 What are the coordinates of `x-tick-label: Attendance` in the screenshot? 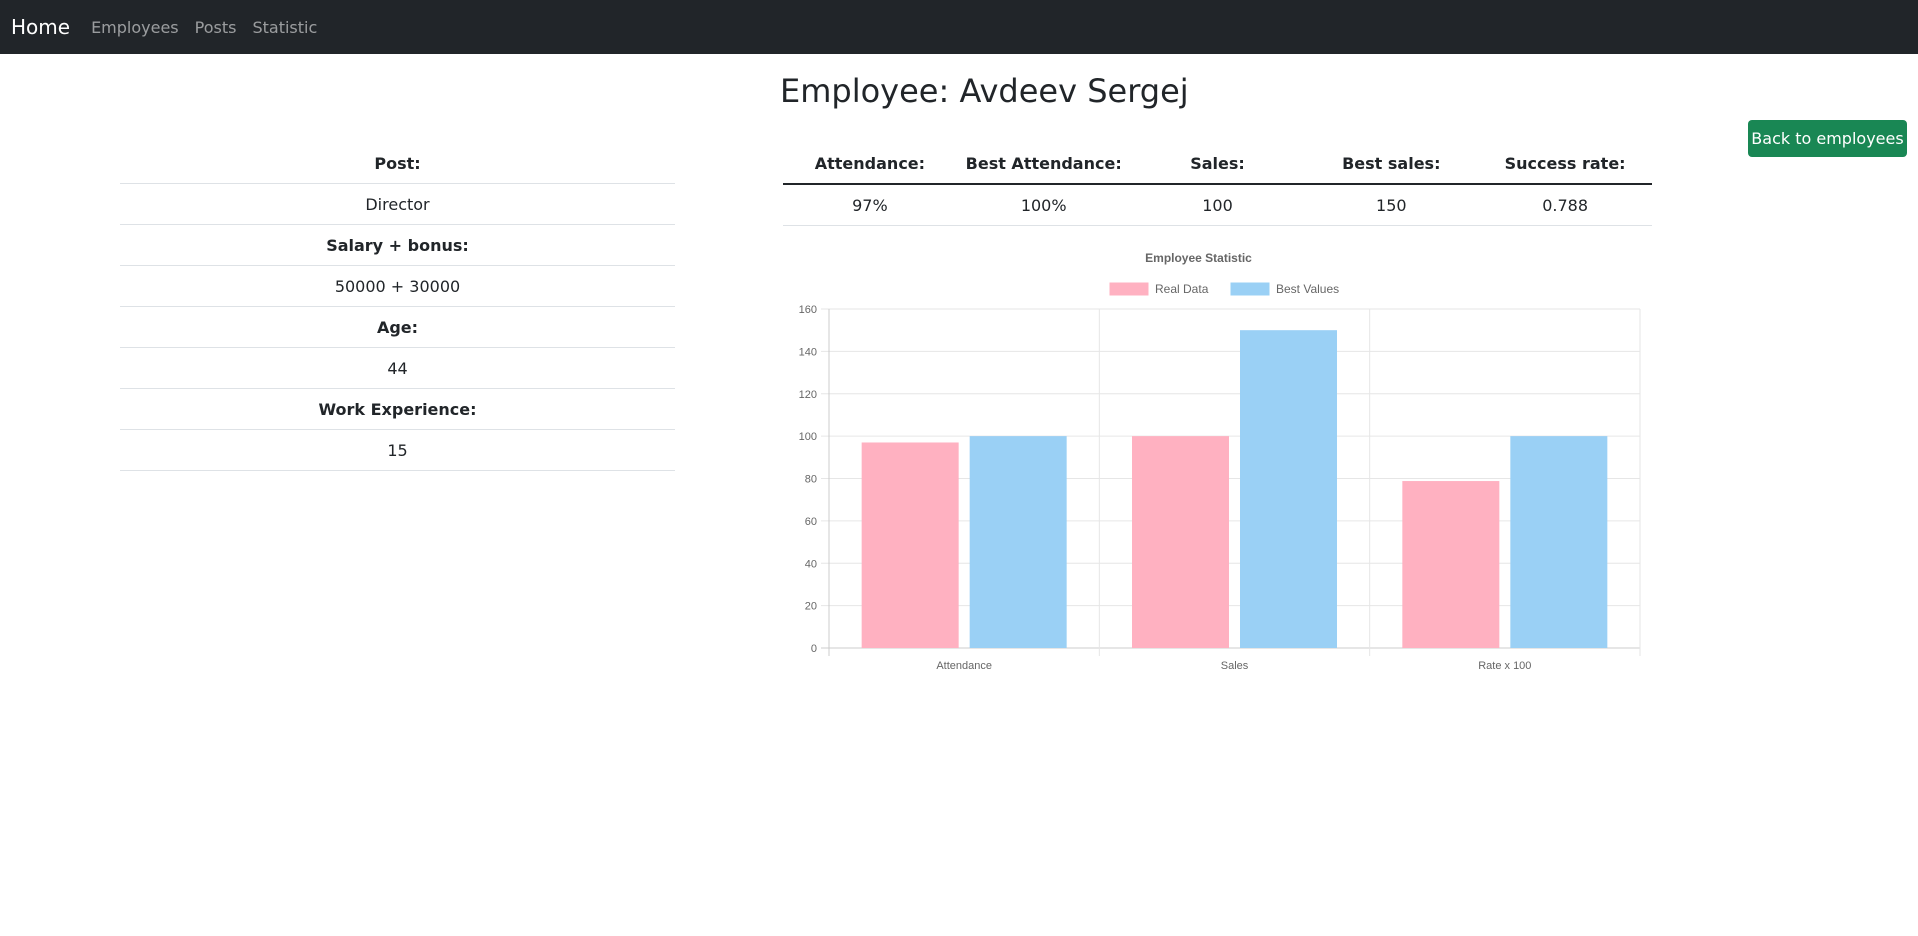 It's located at (964, 666).